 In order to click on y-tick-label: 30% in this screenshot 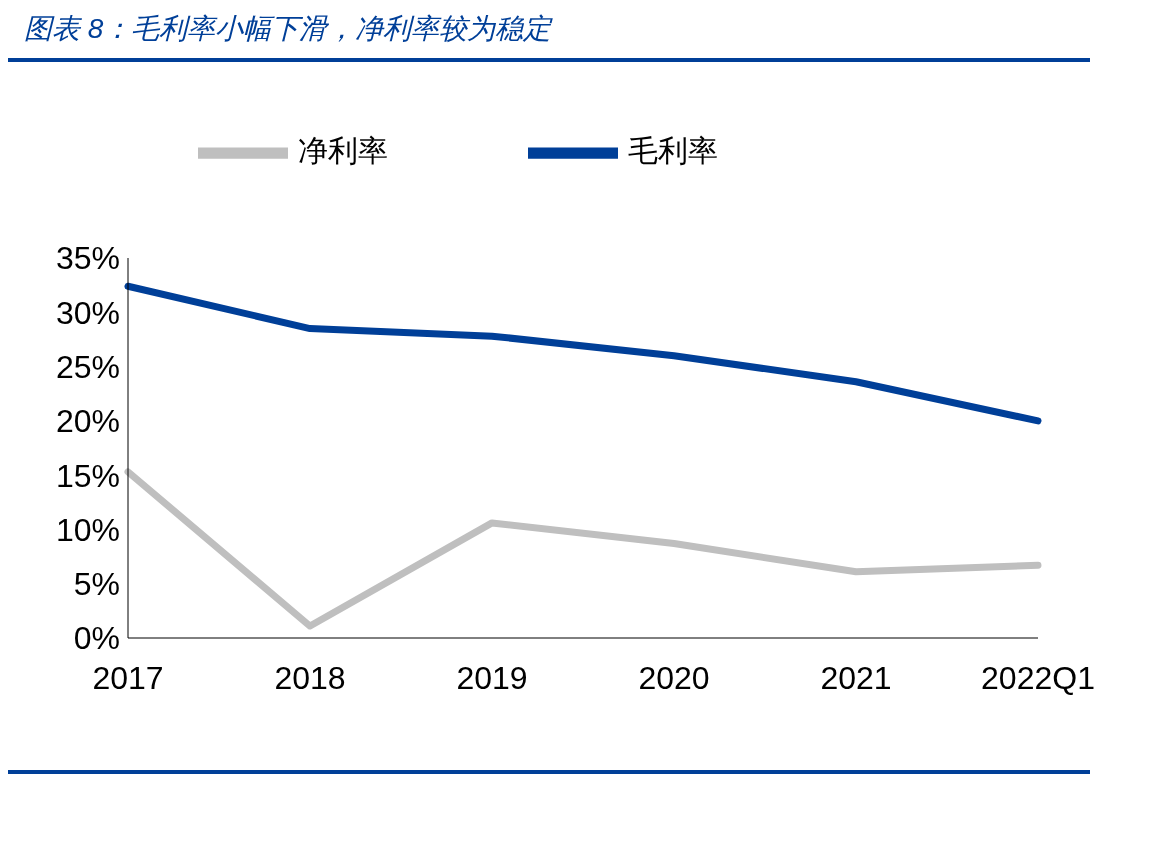, I will do `click(87, 312)`.